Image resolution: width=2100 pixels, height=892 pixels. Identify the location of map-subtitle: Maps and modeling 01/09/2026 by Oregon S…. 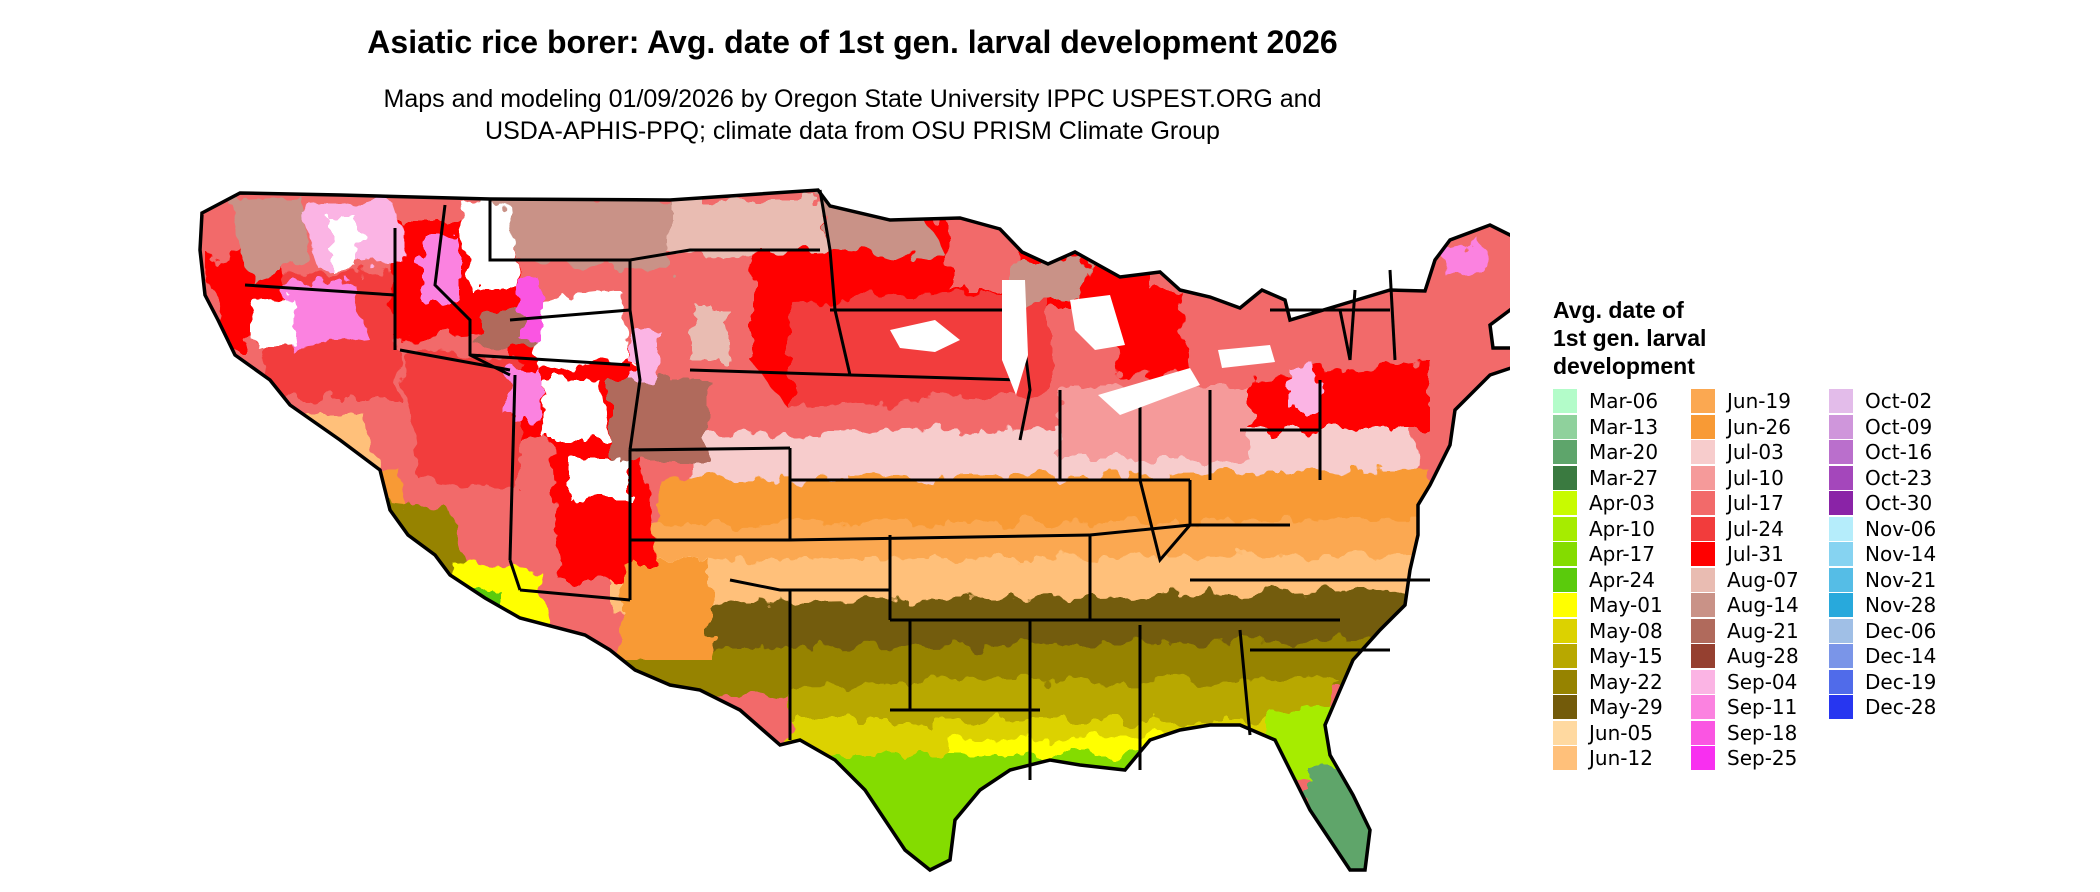
(852, 115).